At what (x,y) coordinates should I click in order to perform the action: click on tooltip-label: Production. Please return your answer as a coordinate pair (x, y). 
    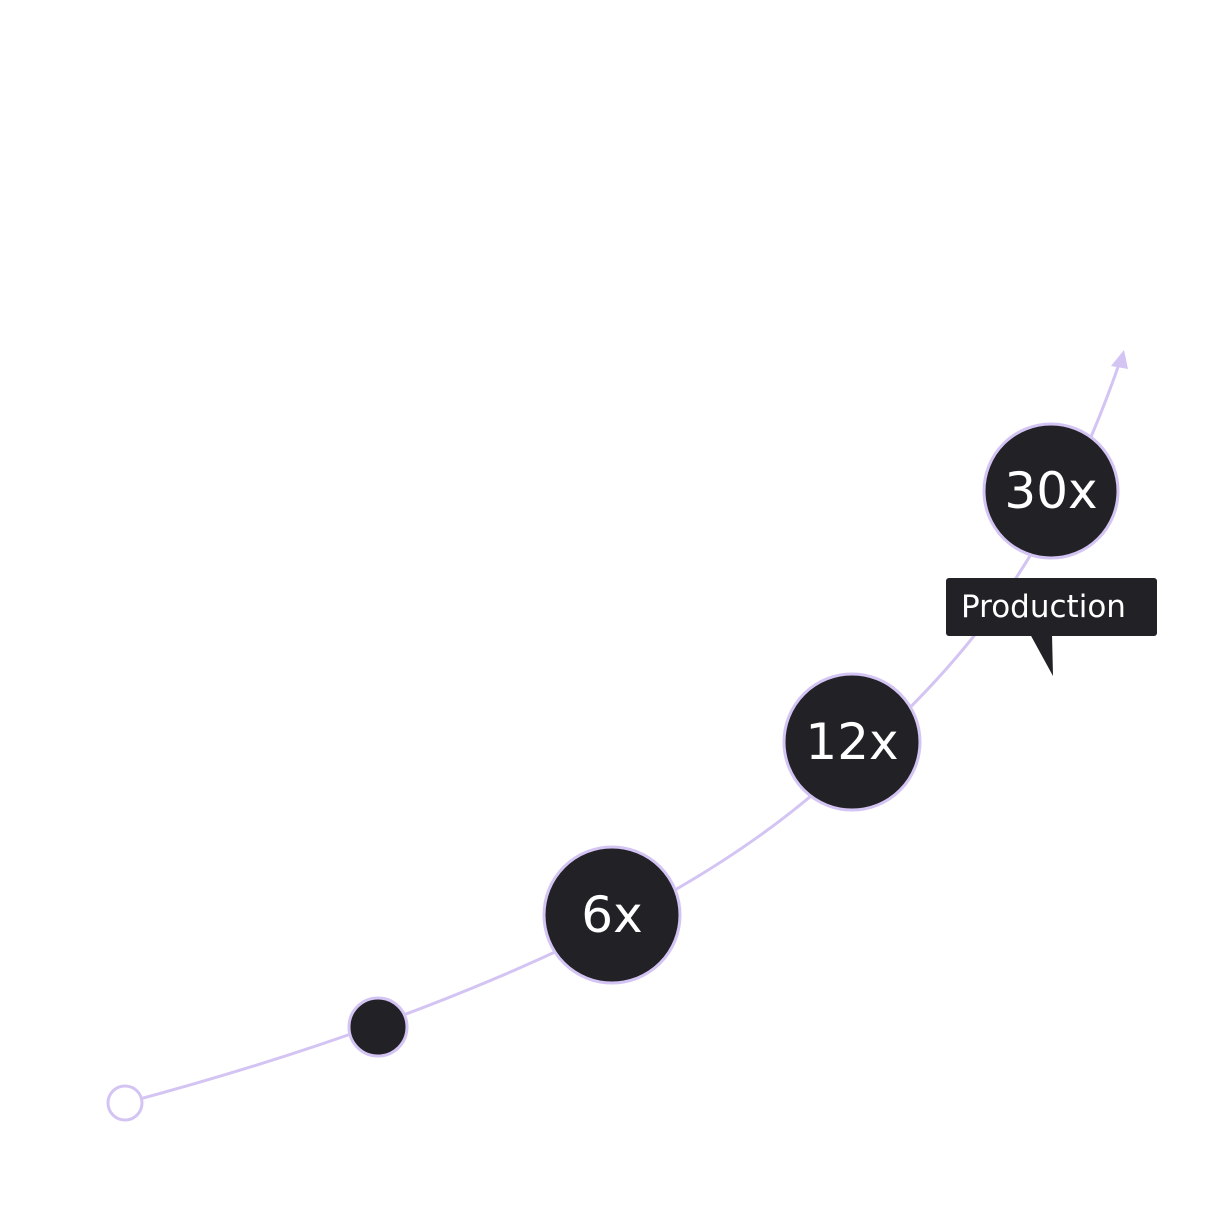
    Looking at the image, I should click on (1043, 607).